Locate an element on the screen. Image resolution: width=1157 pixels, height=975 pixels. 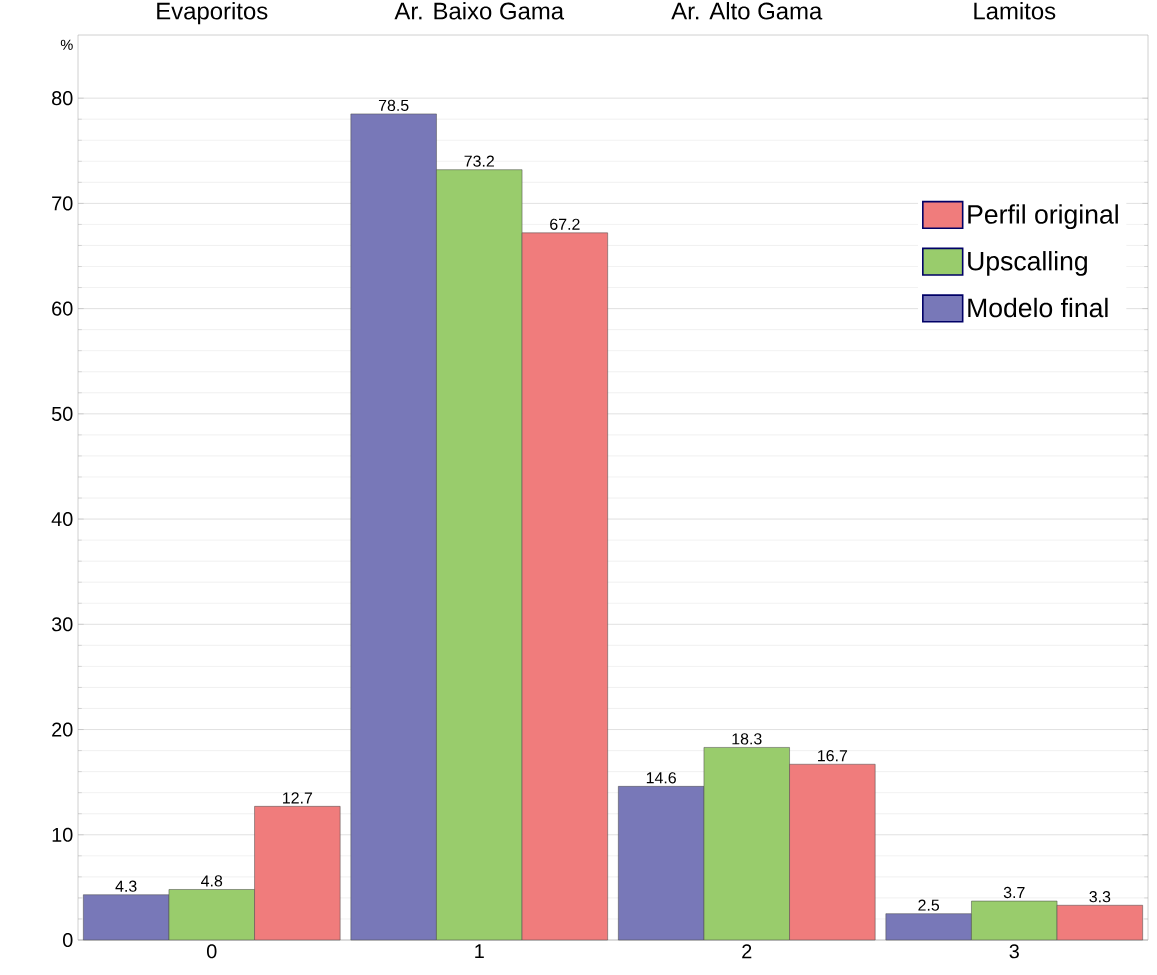
y-tick-label: 60 is located at coordinates (62, 308).